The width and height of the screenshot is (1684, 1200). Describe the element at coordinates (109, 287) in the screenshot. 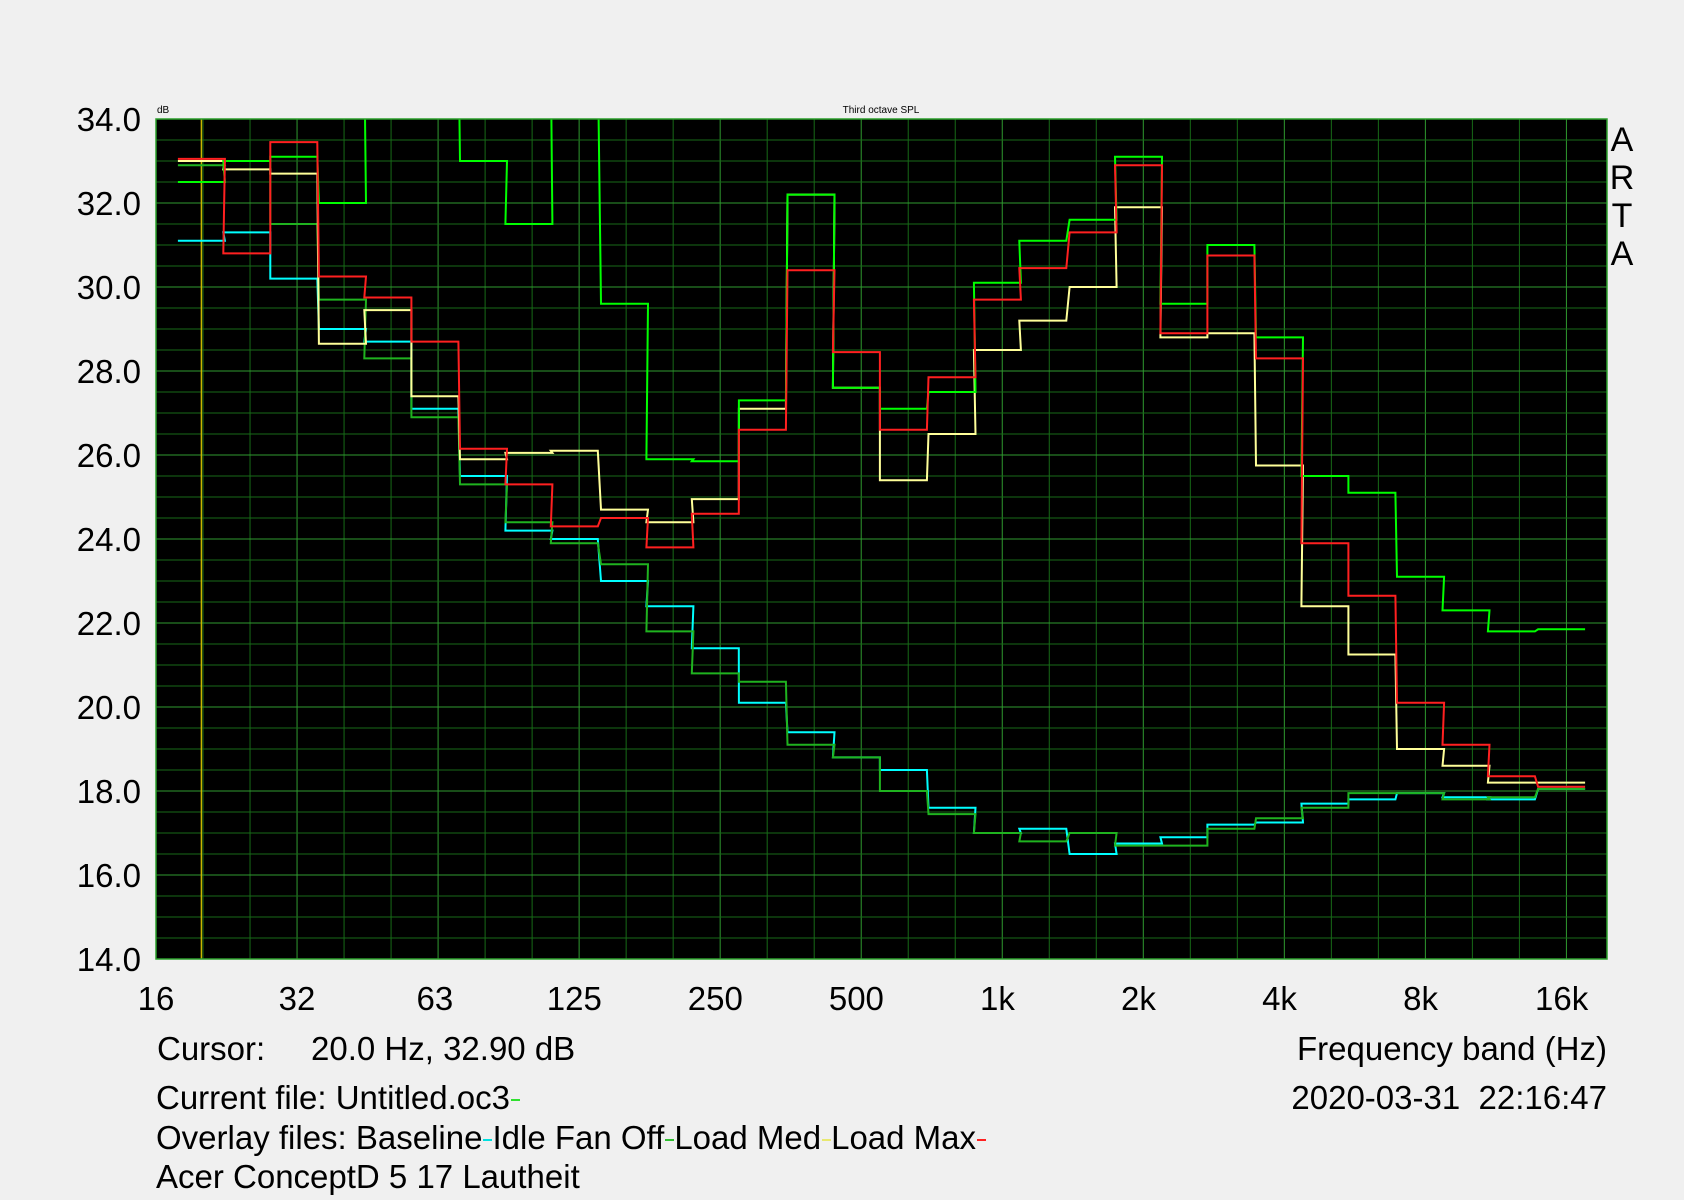

I see `y-tick-label: 30.0` at that location.